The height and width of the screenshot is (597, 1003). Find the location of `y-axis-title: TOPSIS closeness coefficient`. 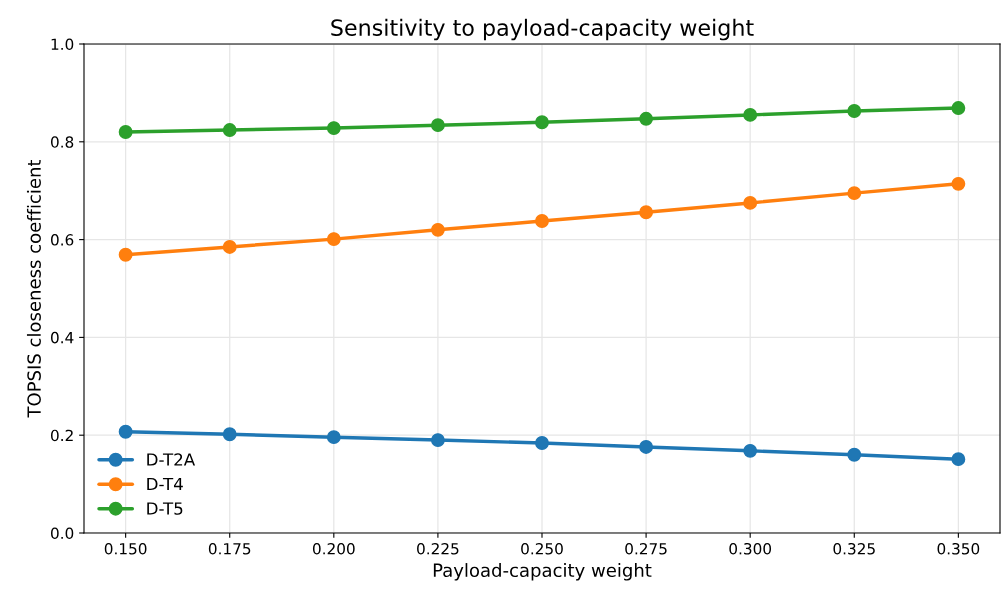

y-axis-title: TOPSIS closeness coefficient is located at coordinates (33, 288).